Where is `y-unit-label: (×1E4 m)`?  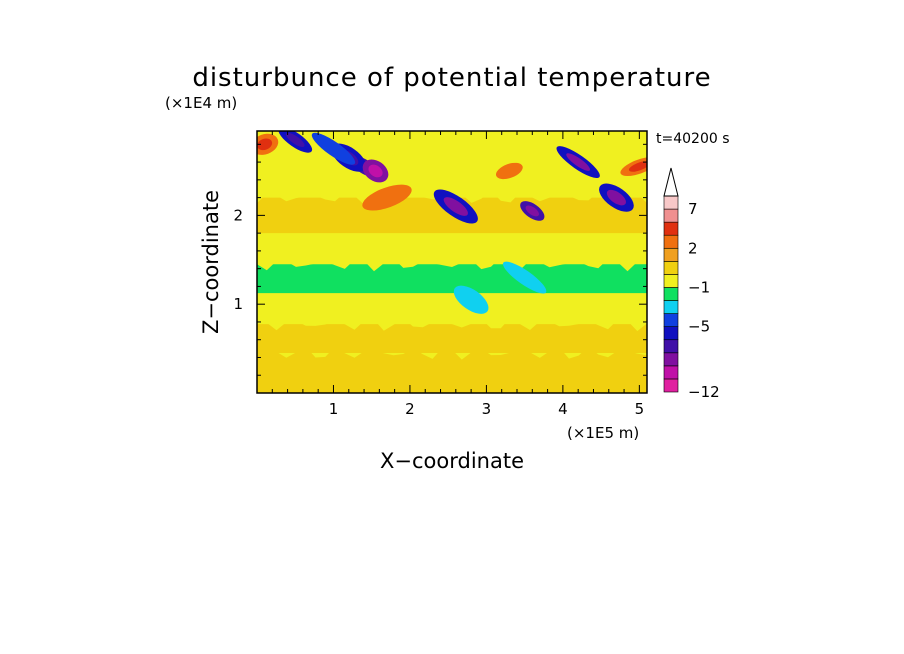 y-unit-label: (×1E4 m) is located at coordinates (201, 103).